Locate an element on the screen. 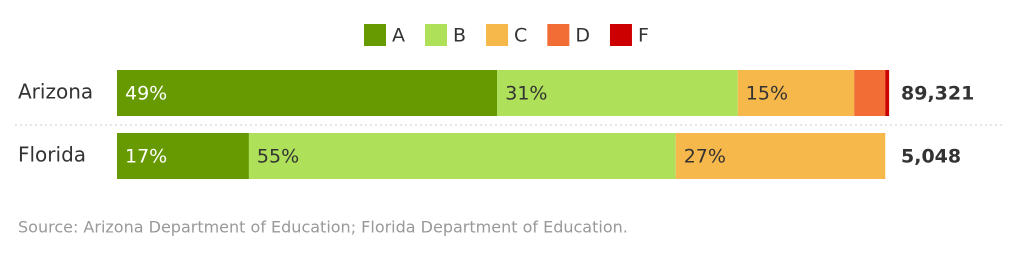 The image size is (1024, 255). value-label: 49% is located at coordinates (146, 94).